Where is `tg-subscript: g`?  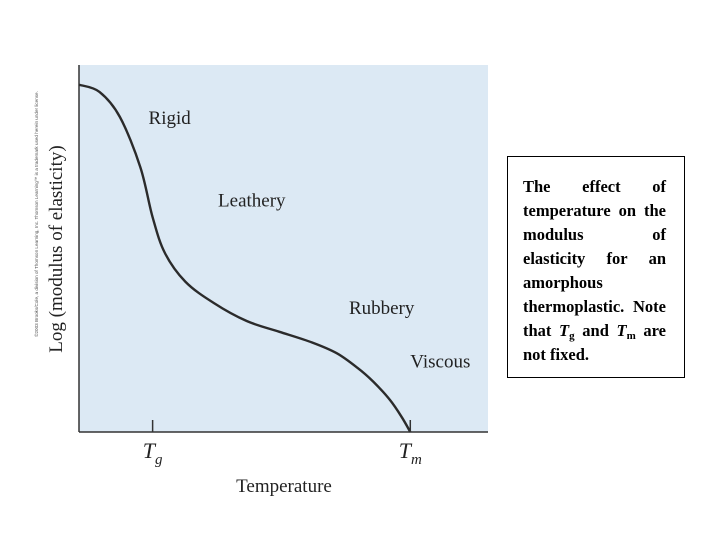
tg-subscript: g is located at coordinates (572, 336).